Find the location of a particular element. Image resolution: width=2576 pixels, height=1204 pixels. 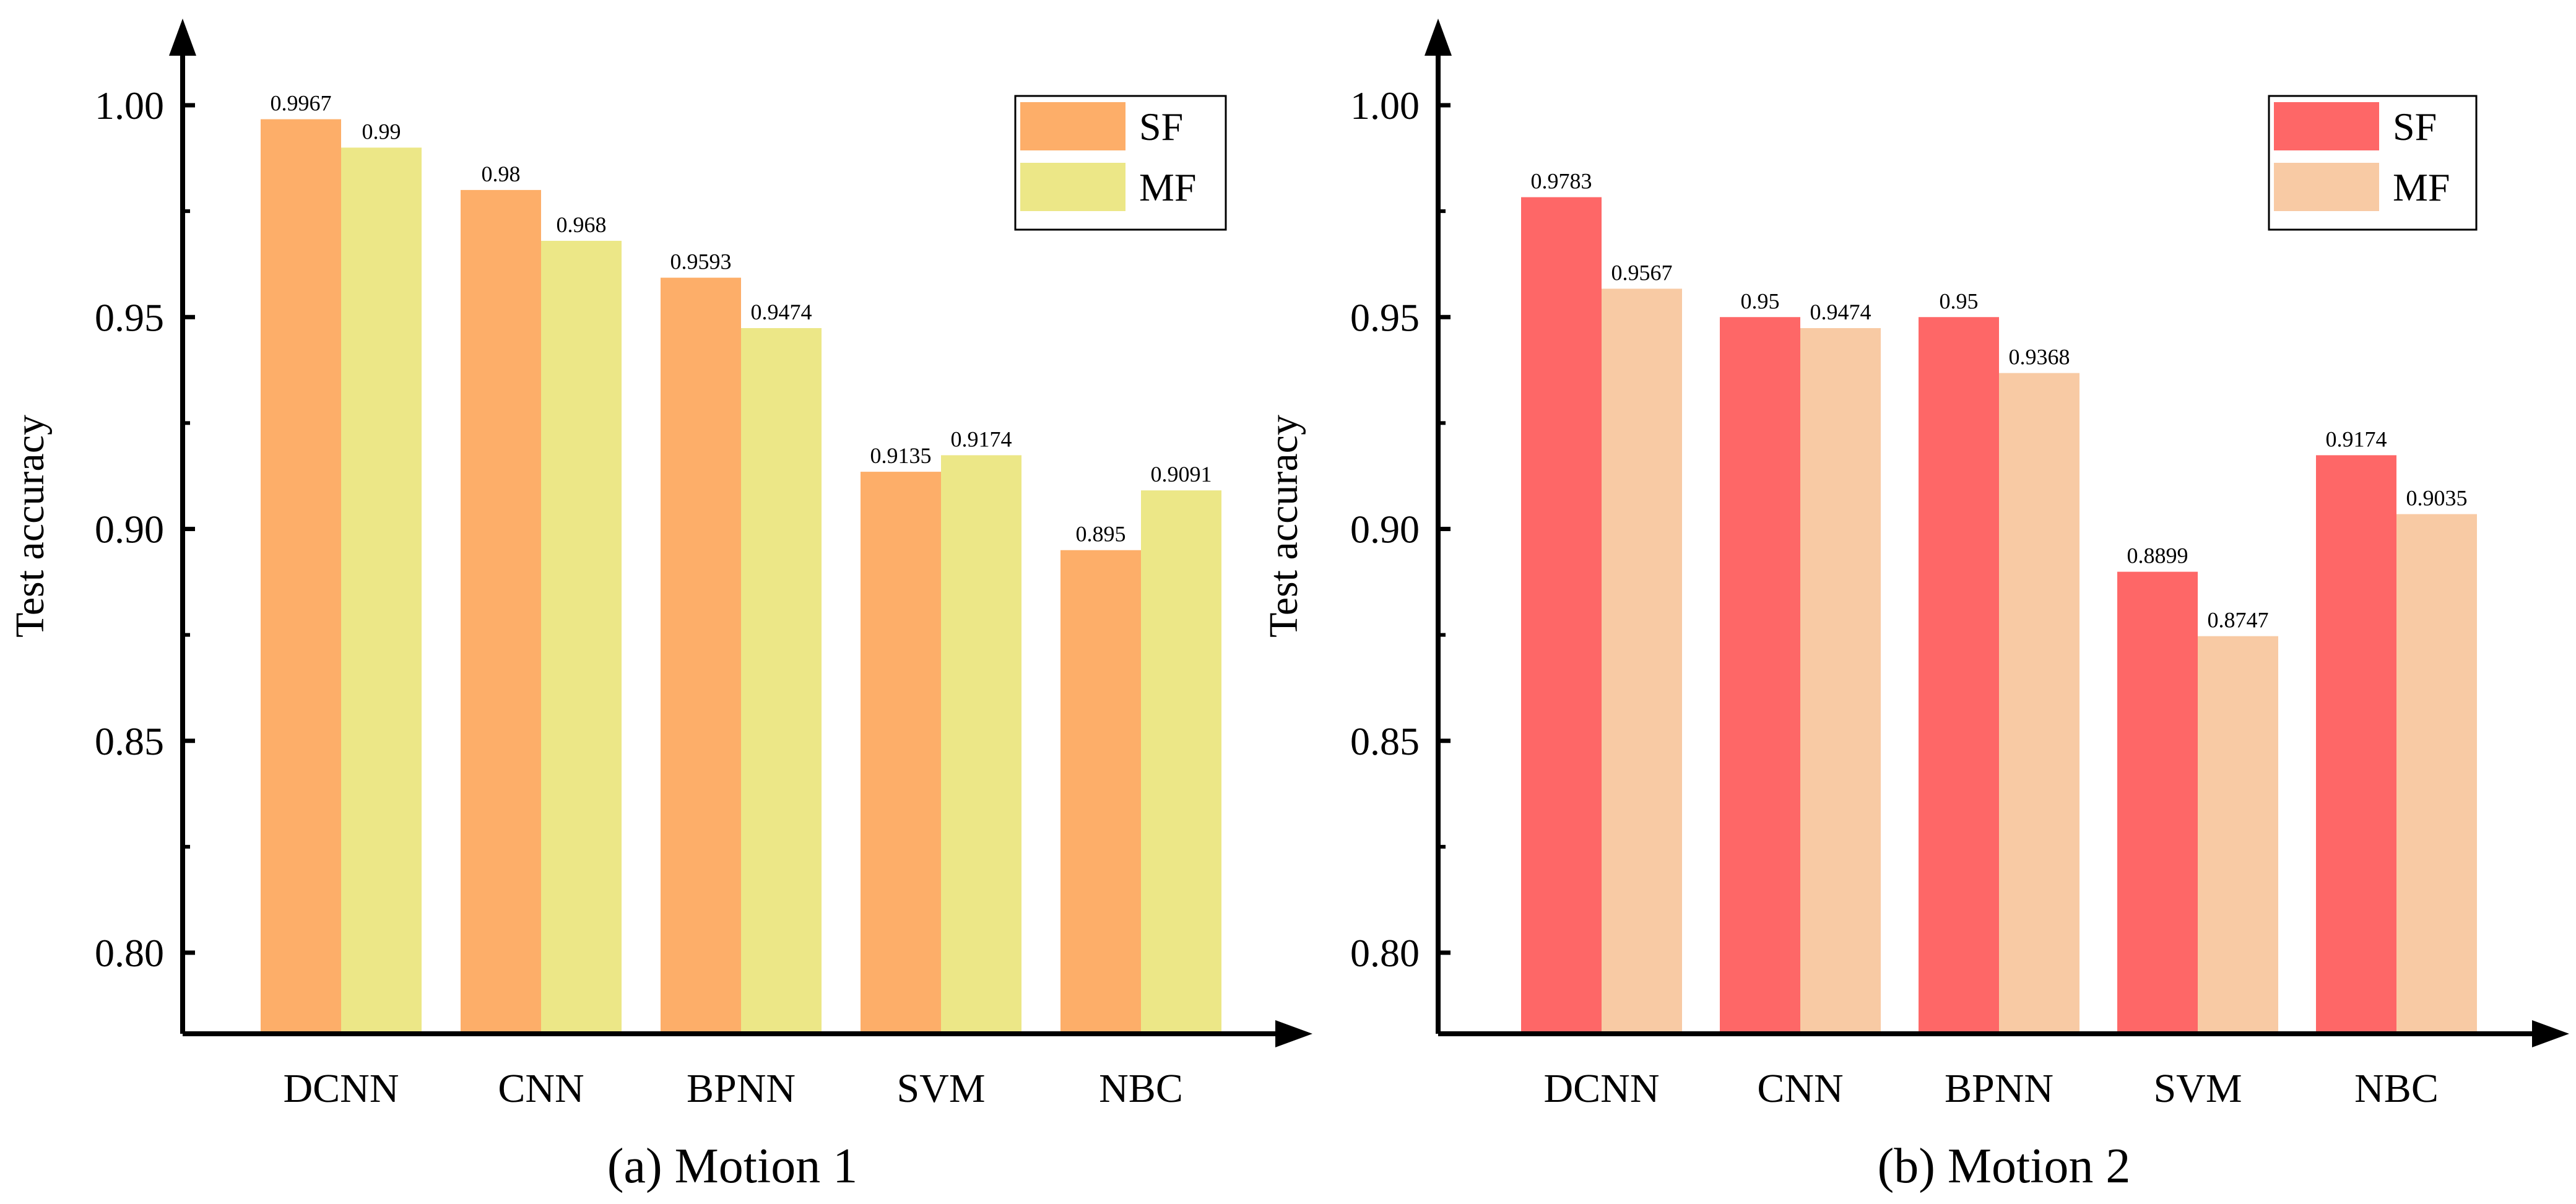

data-label-mf-nbc: 0.9091 is located at coordinates (1181, 474).